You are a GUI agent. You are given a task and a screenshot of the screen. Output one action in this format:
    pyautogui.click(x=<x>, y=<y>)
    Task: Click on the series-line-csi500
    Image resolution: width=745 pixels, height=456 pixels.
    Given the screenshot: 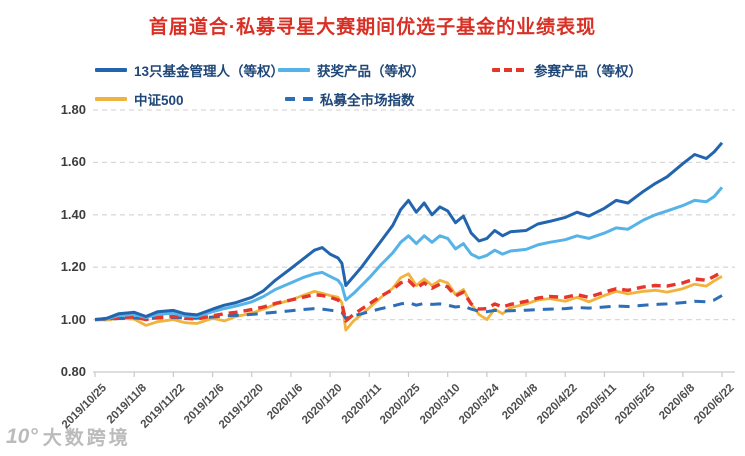 What is the action you would take?
    pyautogui.click(x=408, y=302)
    